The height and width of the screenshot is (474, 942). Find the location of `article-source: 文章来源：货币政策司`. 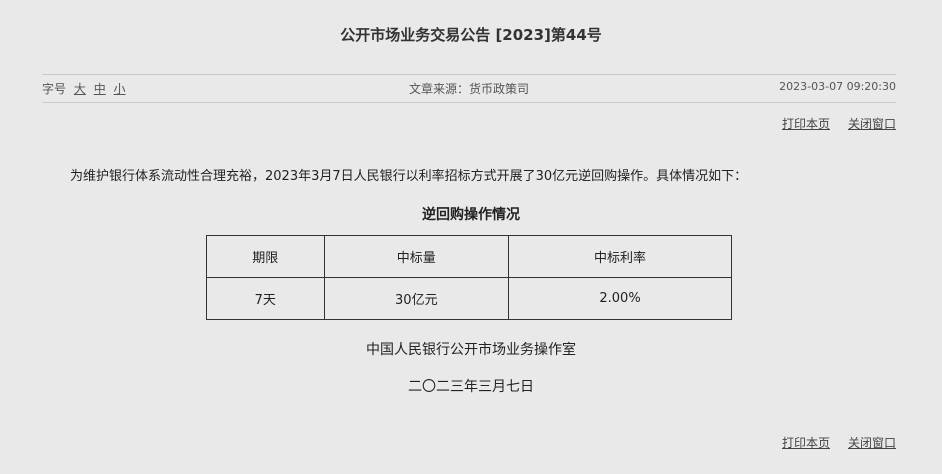

article-source: 文章来源：货币政策司 is located at coordinates (468, 89).